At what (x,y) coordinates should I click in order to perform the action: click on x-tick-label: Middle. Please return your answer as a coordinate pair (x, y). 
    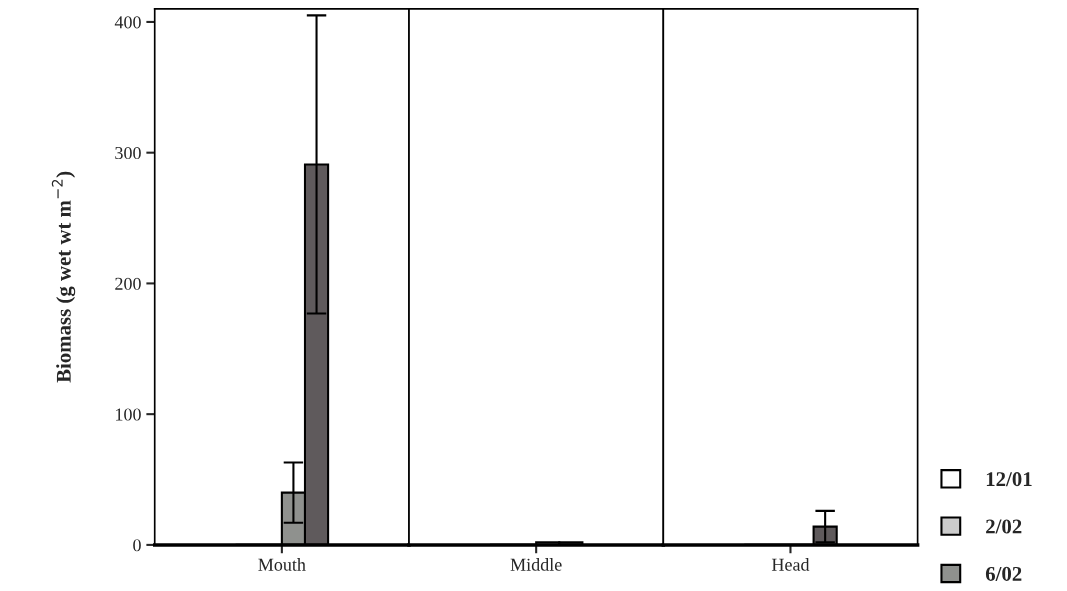
    Looking at the image, I should click on (536, 564).